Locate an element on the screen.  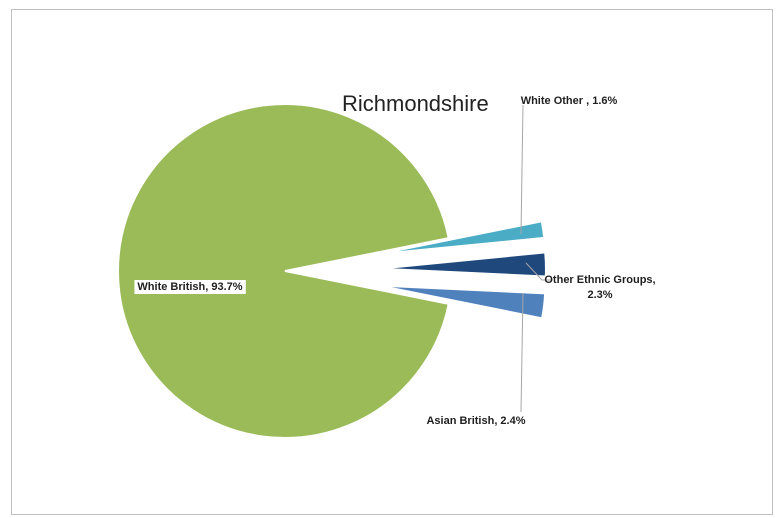
data-label-asian-british: Asian British, 2.4% is located at coordinates (475, 421).